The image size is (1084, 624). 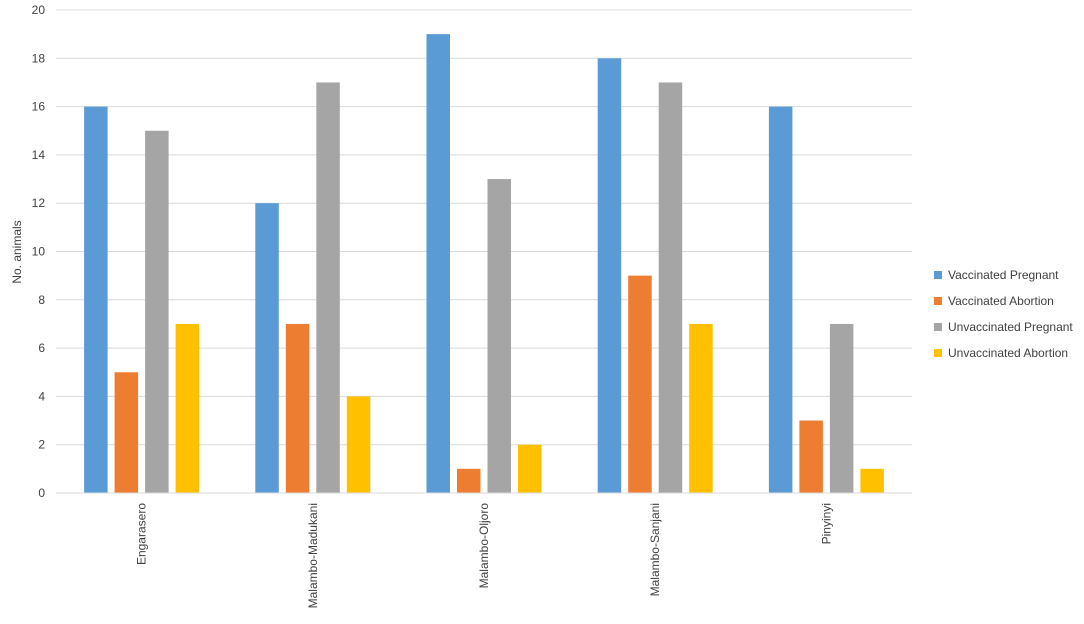 I want to click on y-tick-label: 8, so click(x=41, y=300).